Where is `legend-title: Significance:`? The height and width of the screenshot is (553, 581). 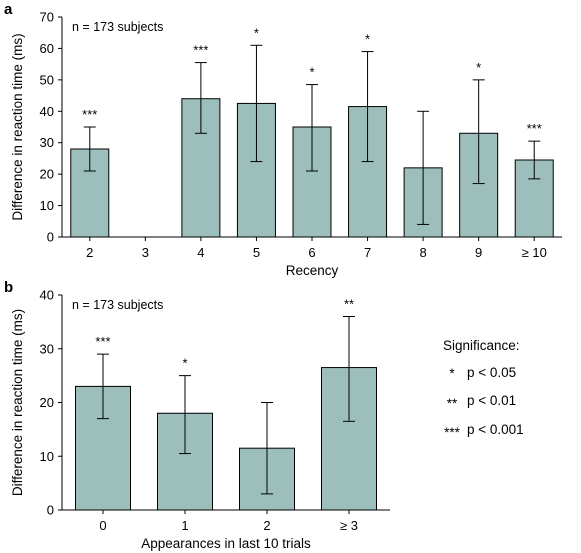
legend-title: Significance: is located at coordinates (481, 345).